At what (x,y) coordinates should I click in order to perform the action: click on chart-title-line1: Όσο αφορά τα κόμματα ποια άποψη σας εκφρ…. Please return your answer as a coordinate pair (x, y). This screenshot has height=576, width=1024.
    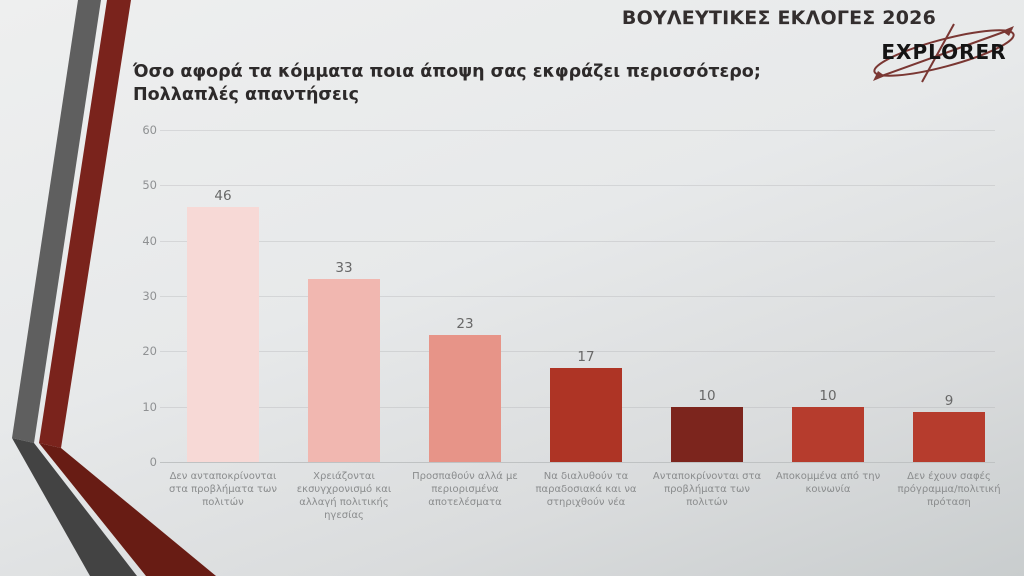
    Looking at the image, I should click on (447, 72).